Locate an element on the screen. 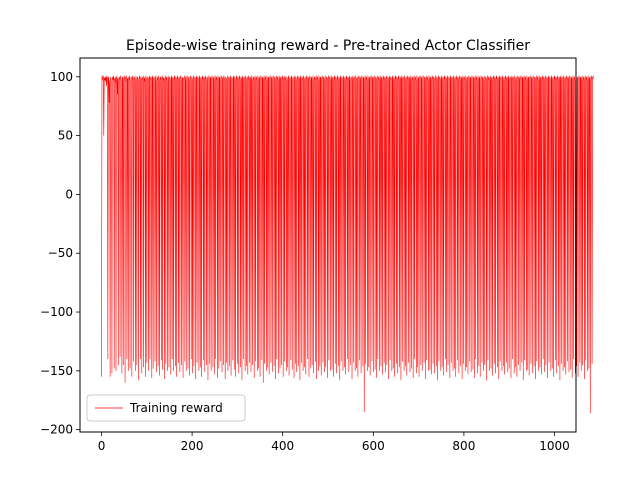 The width and height of the screenshot is (640, 480). y-tick-label: −200 is located at coordinates (56, 430).